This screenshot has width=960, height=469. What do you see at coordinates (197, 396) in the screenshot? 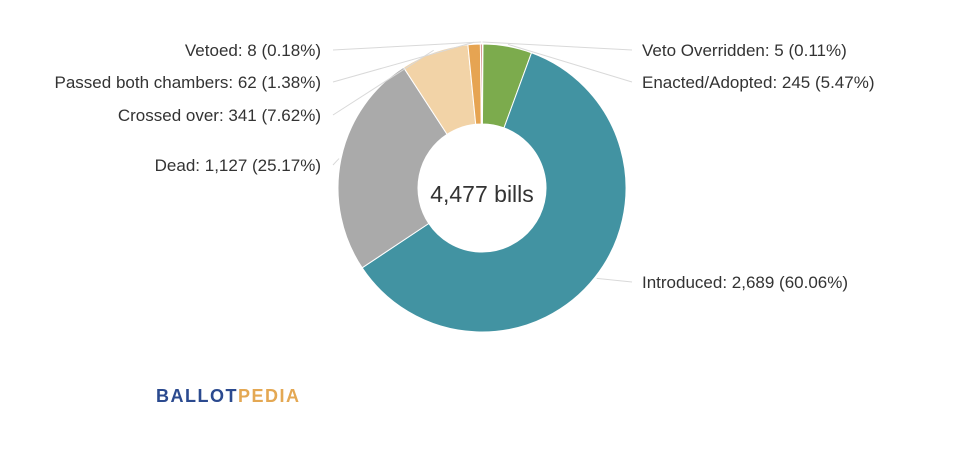
I see `logo-part-ballot: BALLOT` at bounding box center [197, 396].